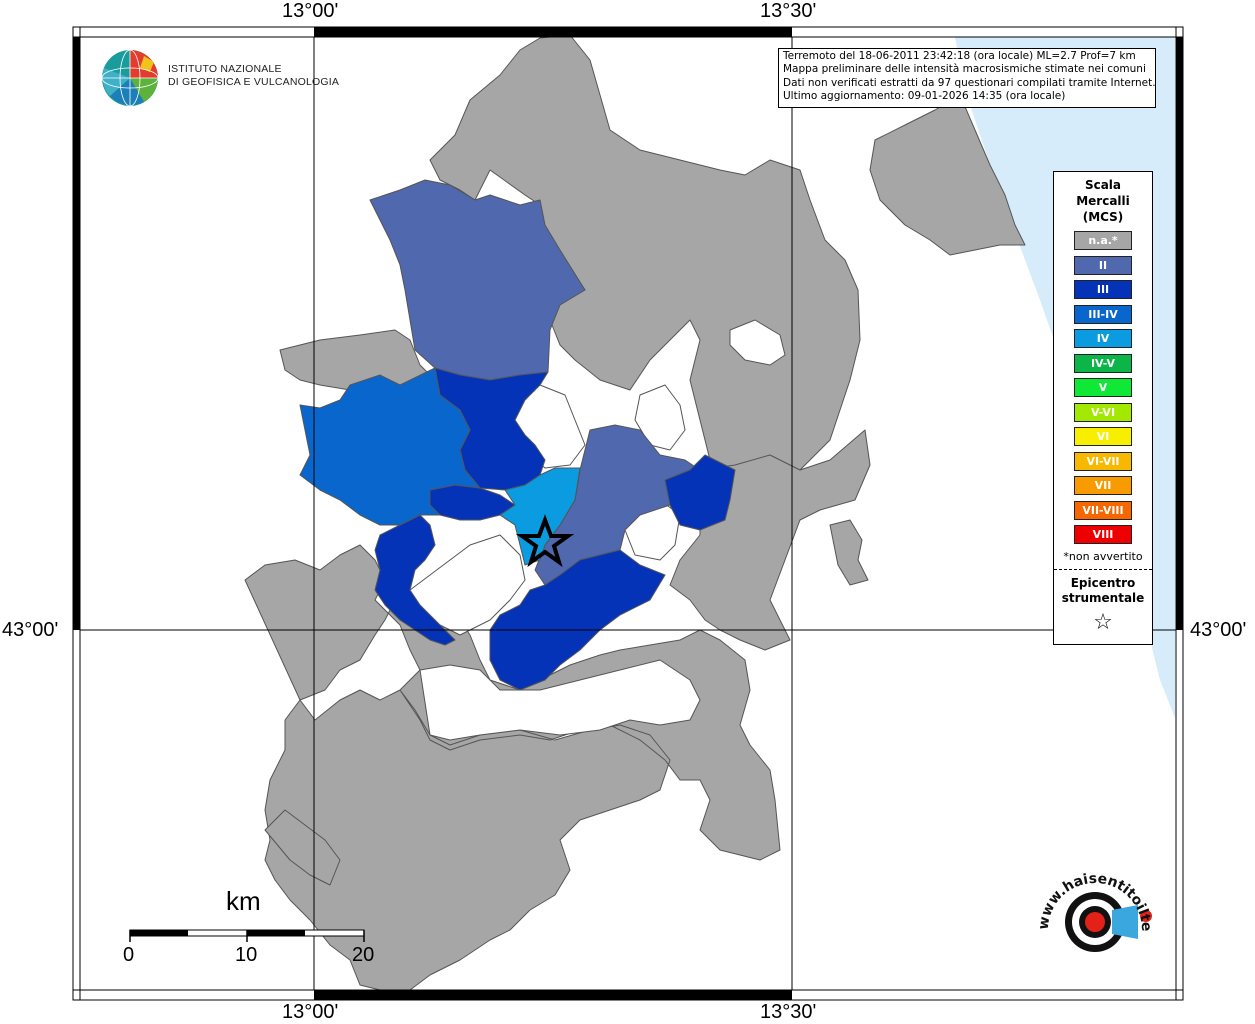  I want to click on lat-label-left: 43°00', so click(30, 630).